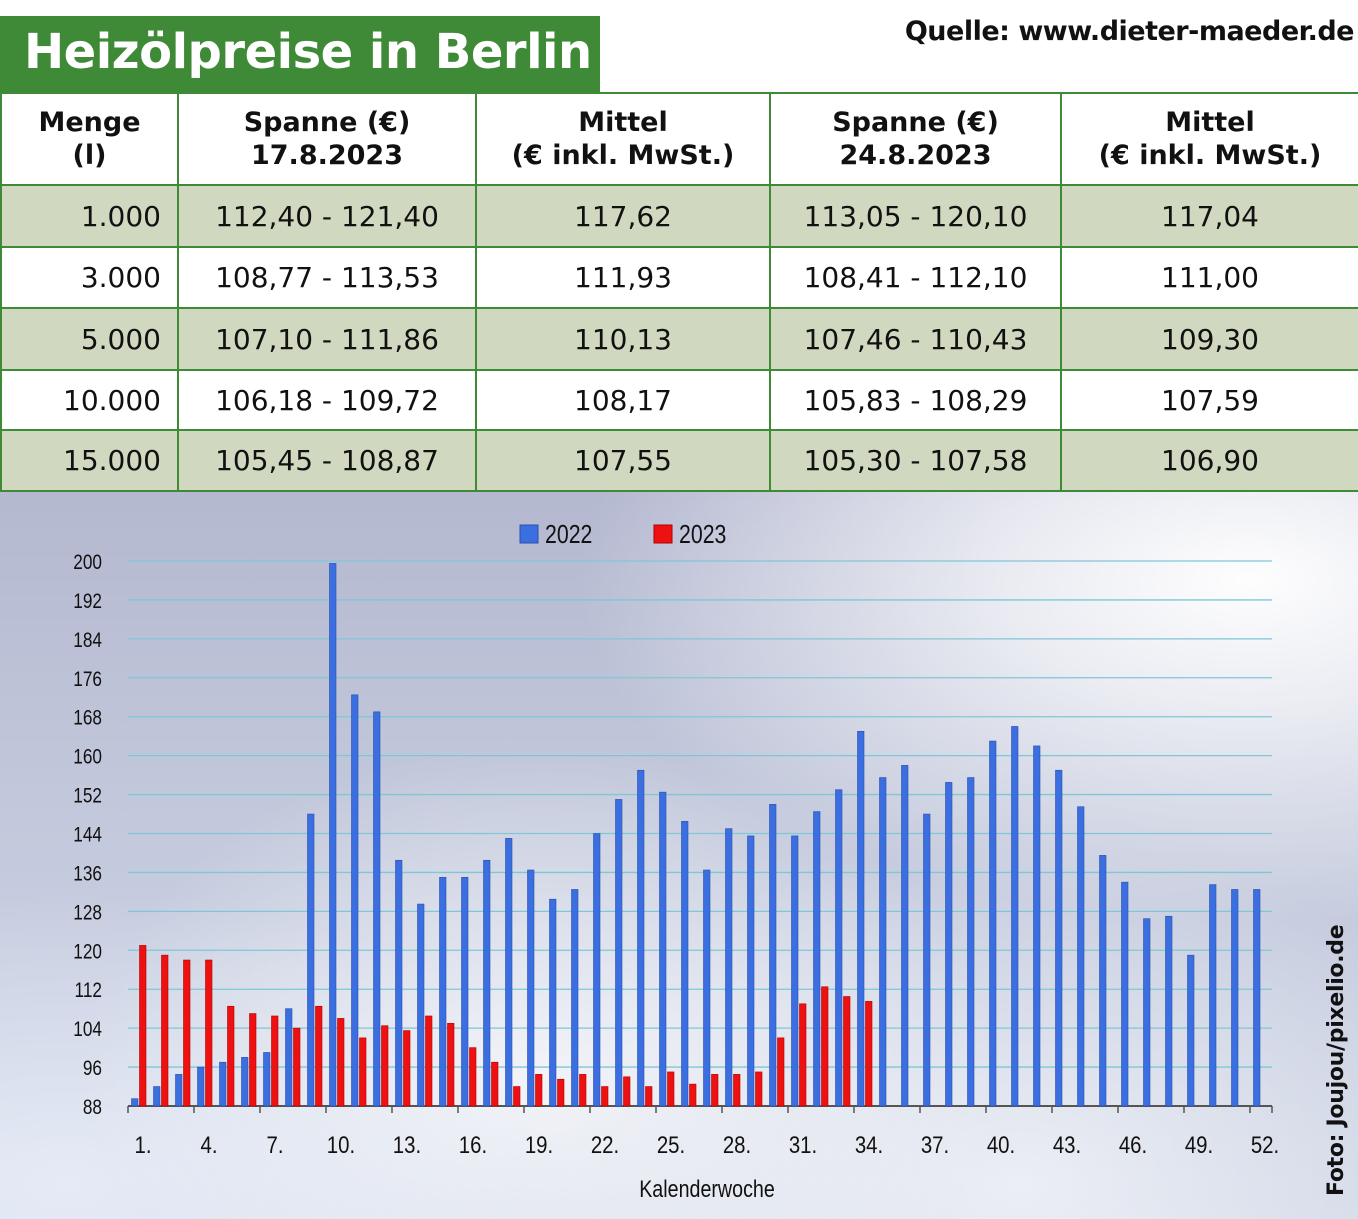 The width and height of the screenshot is (1358, 1219). I want to click on cell-spanne-2: 105,83 - 108,29, so click(915, 400).